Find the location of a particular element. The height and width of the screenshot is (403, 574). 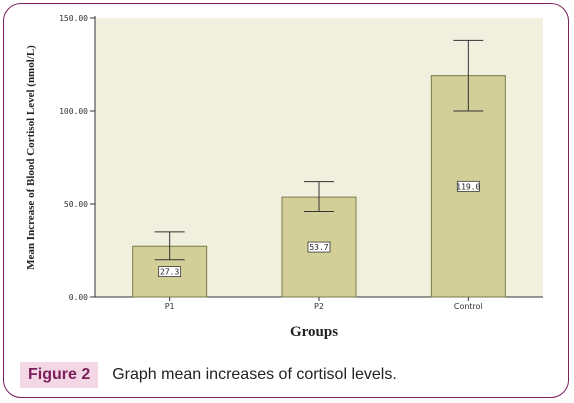

data-label: 27.3 is located at coordinates (170, 272).